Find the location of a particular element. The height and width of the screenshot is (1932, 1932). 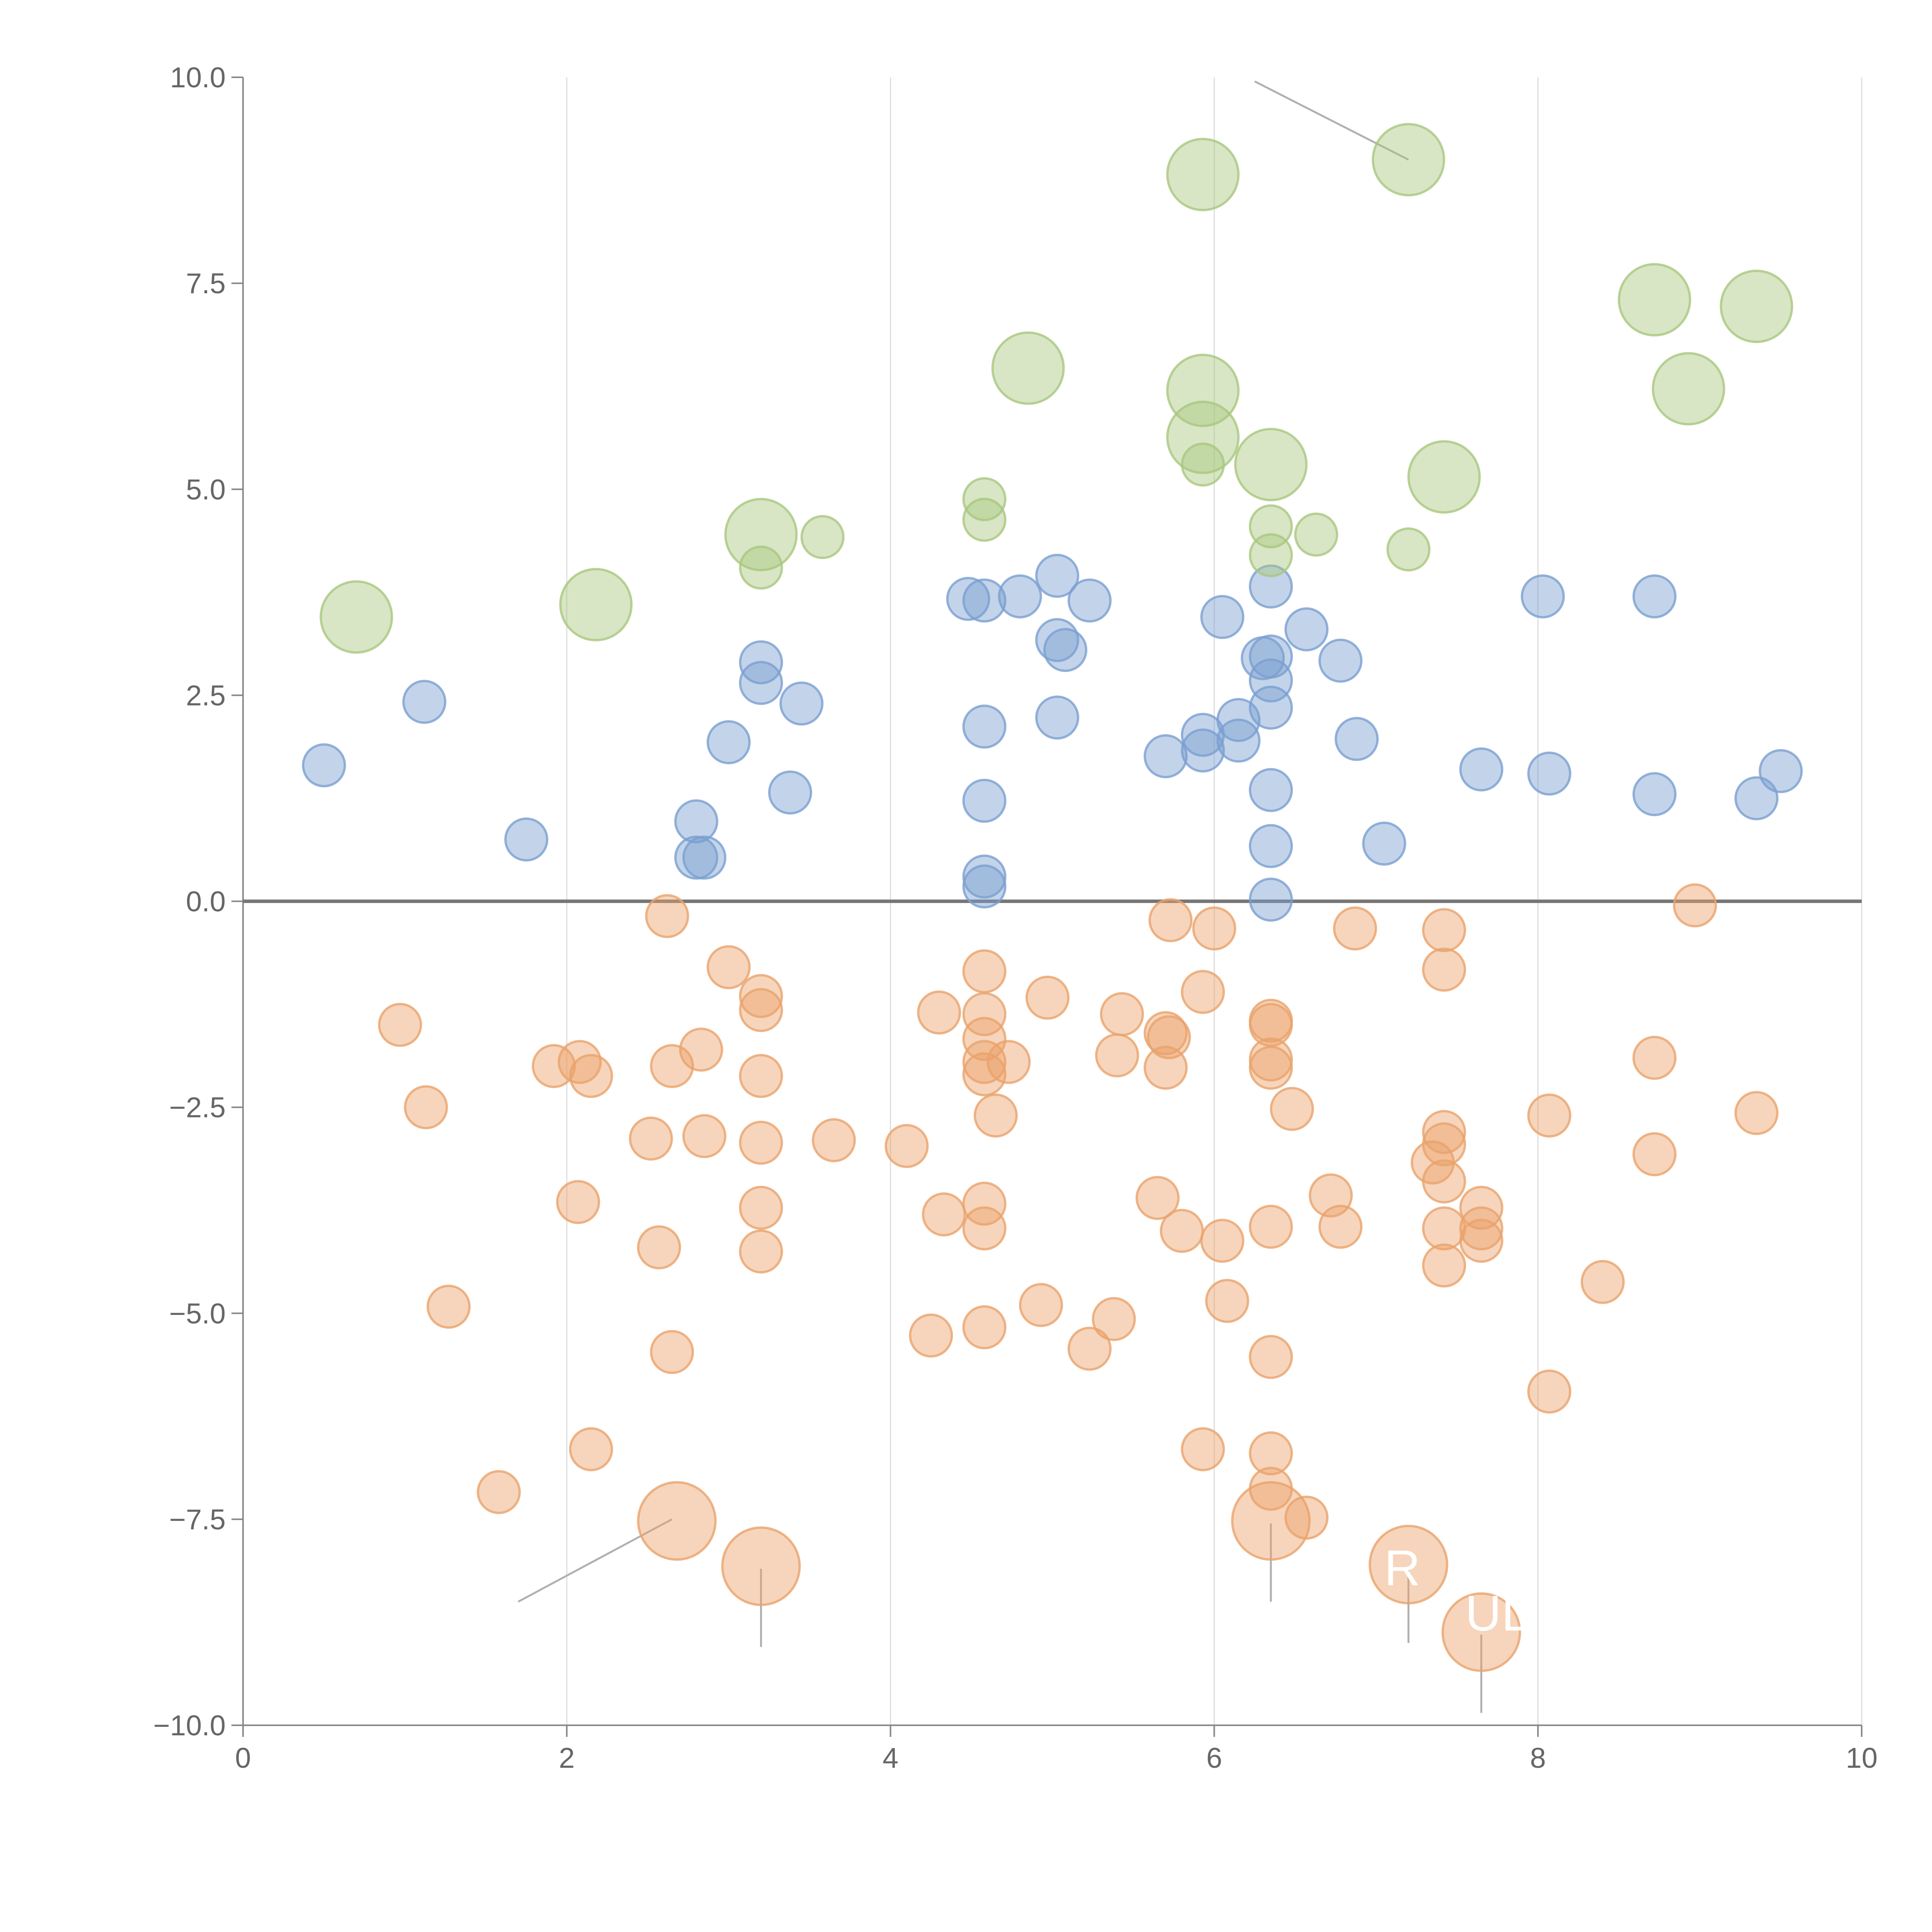

y-tick-label: 7.5 is located at coordinates (206, 283).